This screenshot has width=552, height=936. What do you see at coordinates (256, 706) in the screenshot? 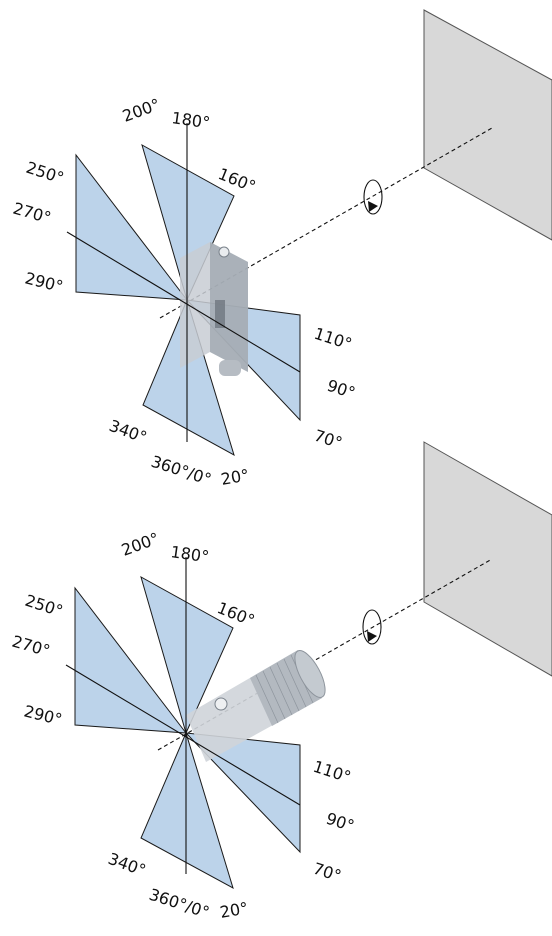
I see `cylindrical-sensor` at bounding box center [256, 706].